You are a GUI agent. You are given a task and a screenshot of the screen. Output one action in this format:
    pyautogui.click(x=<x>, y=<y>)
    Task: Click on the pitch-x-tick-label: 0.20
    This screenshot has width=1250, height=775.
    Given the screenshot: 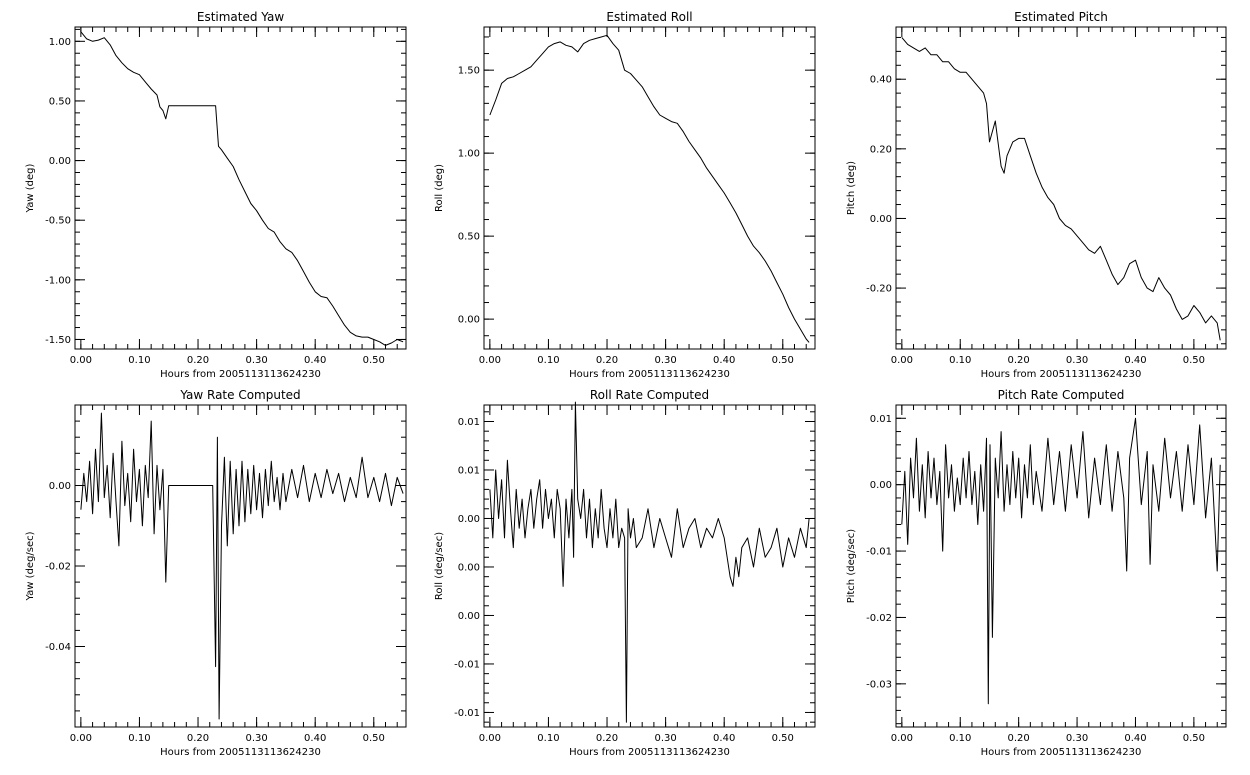 What is the action you would take?
    pyautogui.click(x=1019, y=360)
    